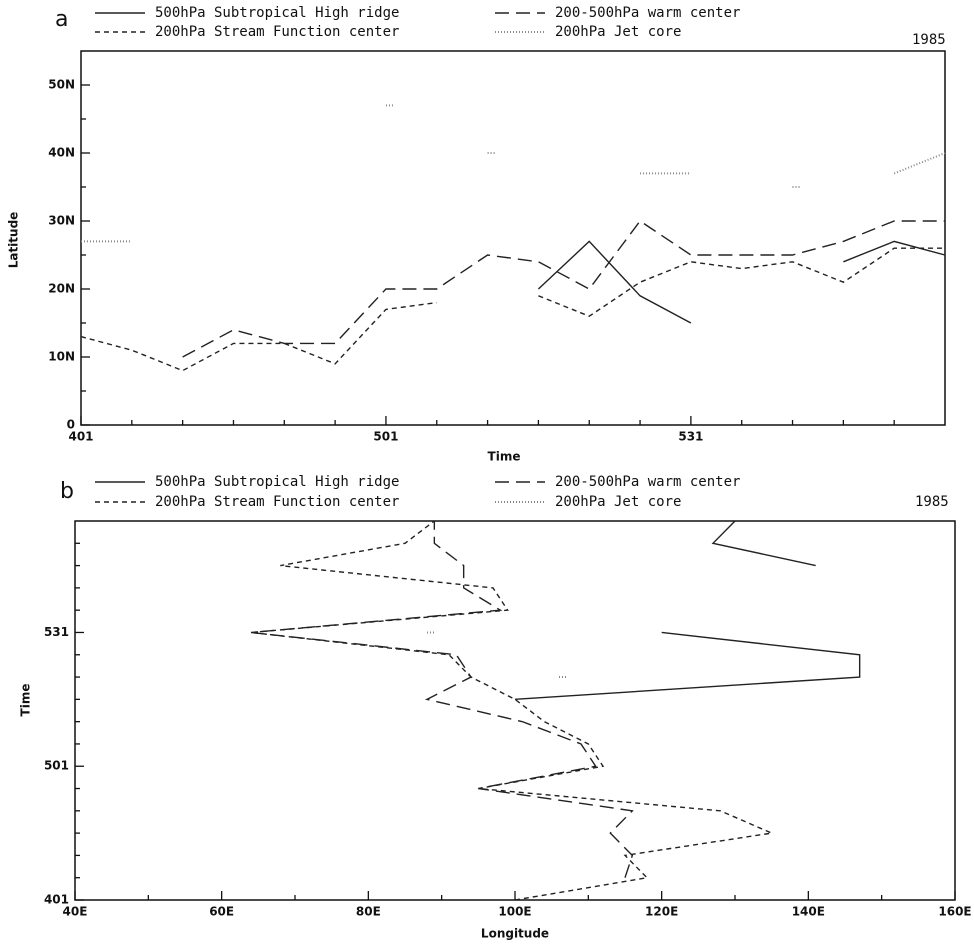 This screenshot has height=944, width=974. I want to click on x-tick-label: 401, so click(80, 437).